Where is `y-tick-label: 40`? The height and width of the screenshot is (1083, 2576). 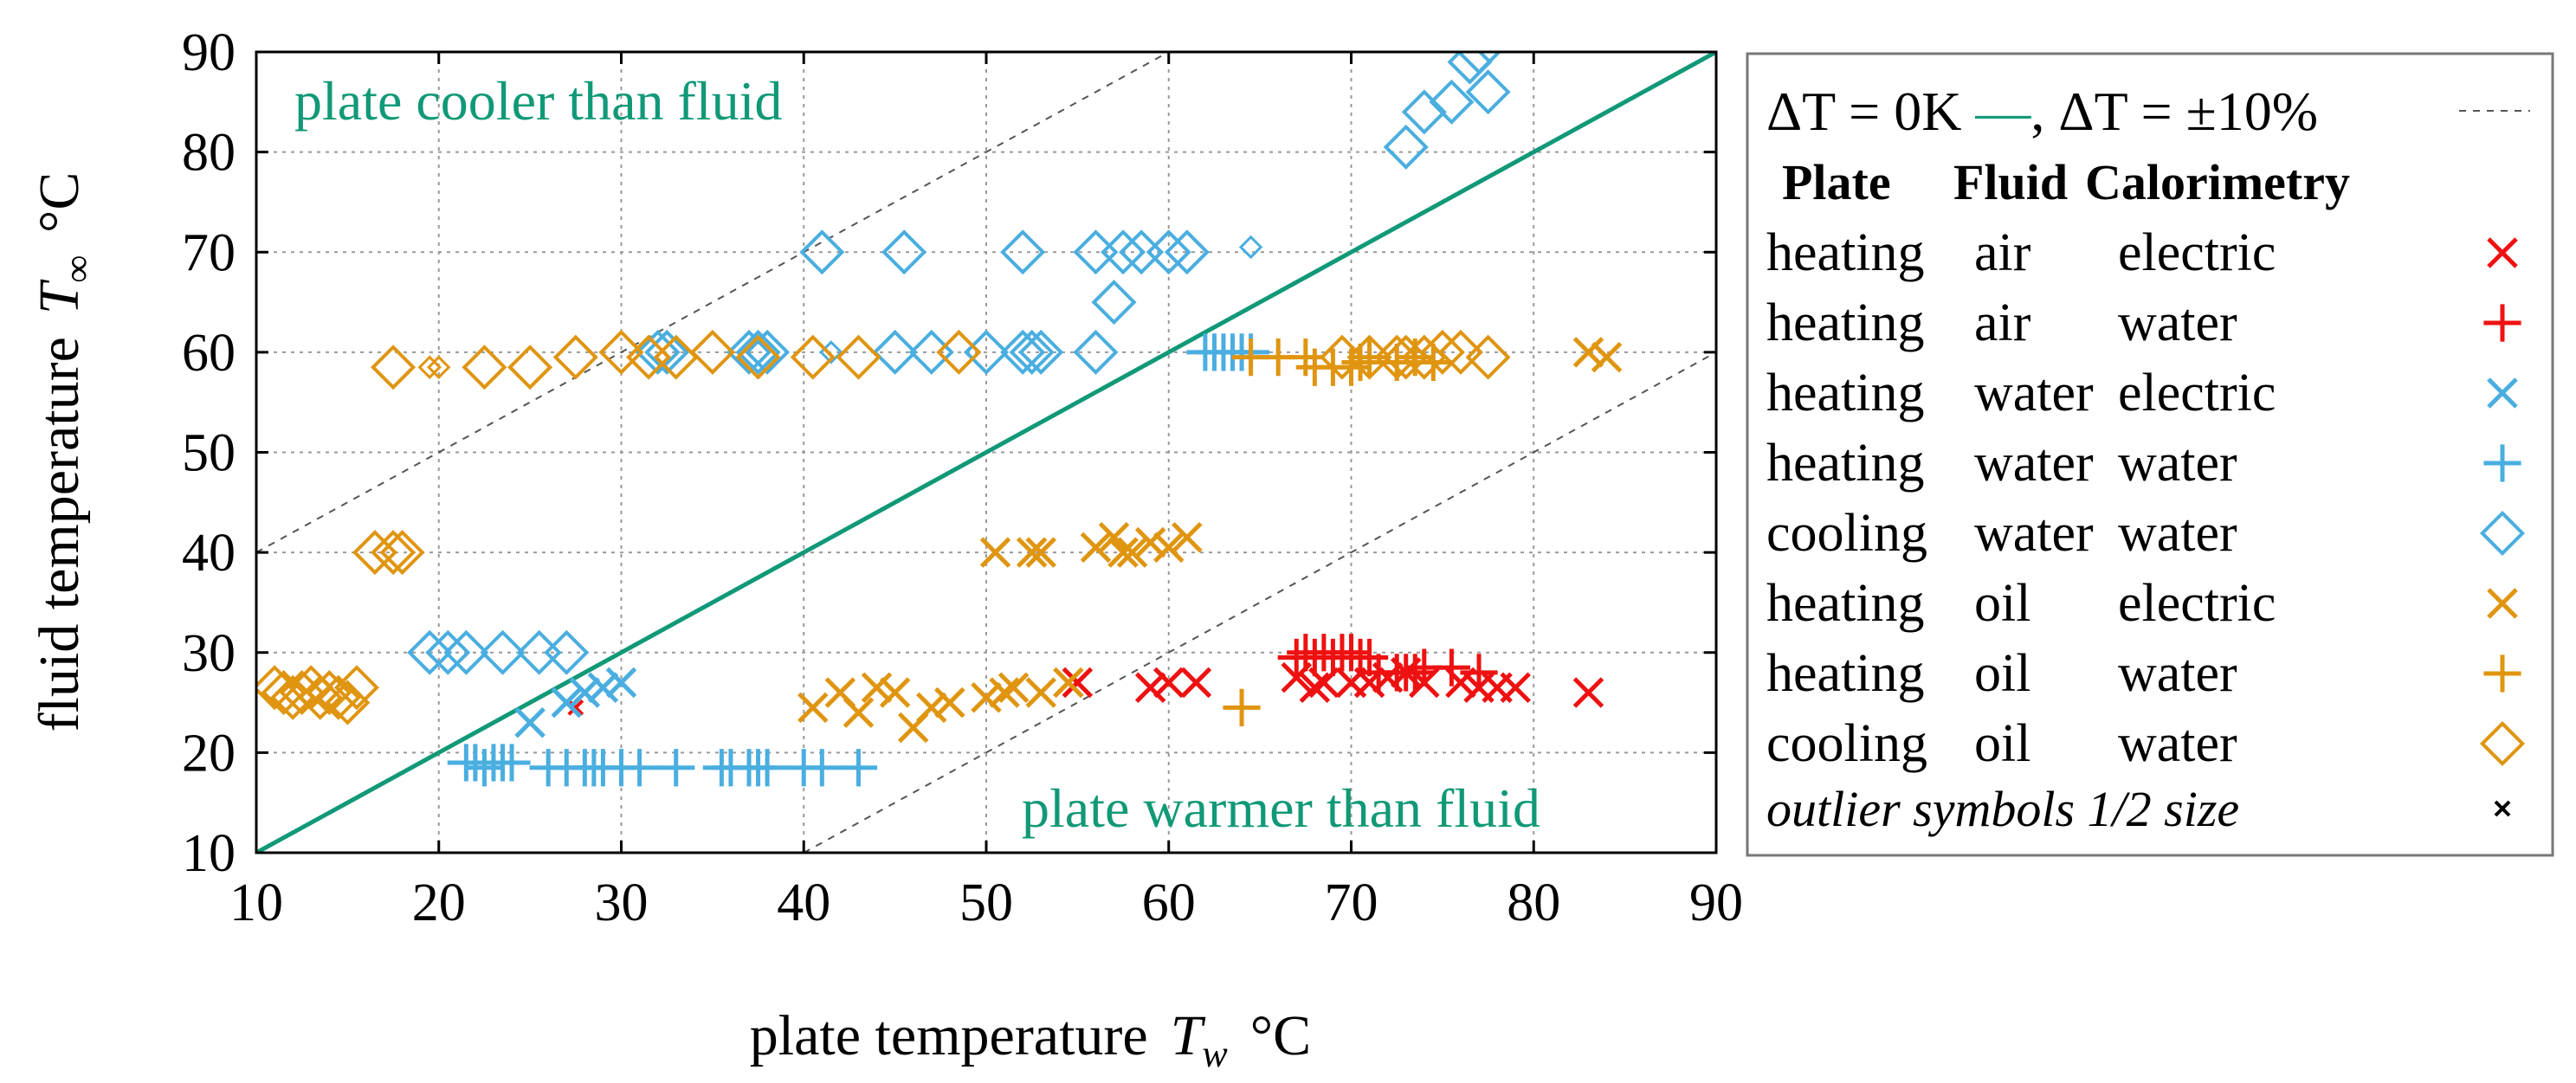 y-tick-label: 40 is located at coordinates (209, 553).